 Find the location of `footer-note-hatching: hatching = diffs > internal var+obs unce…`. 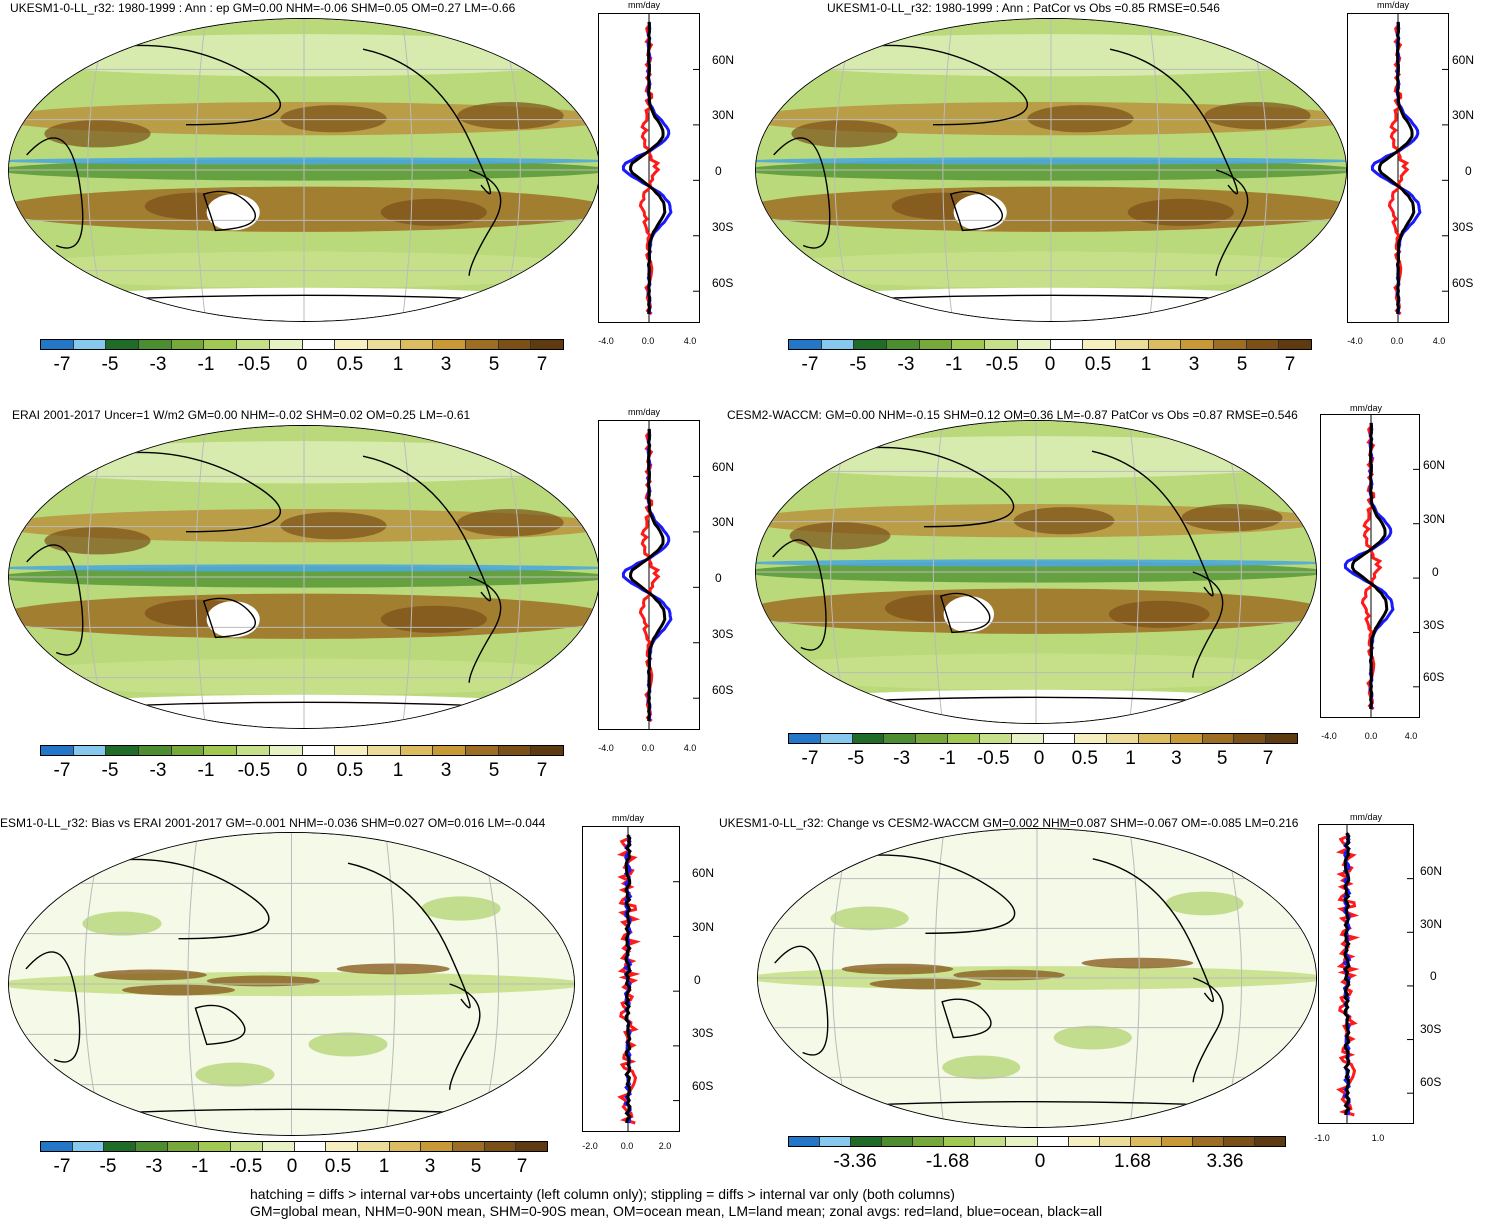

footer-note-hatching: hatching = diffs > internal var+obs unce… is located at coordinates (602, 1194).